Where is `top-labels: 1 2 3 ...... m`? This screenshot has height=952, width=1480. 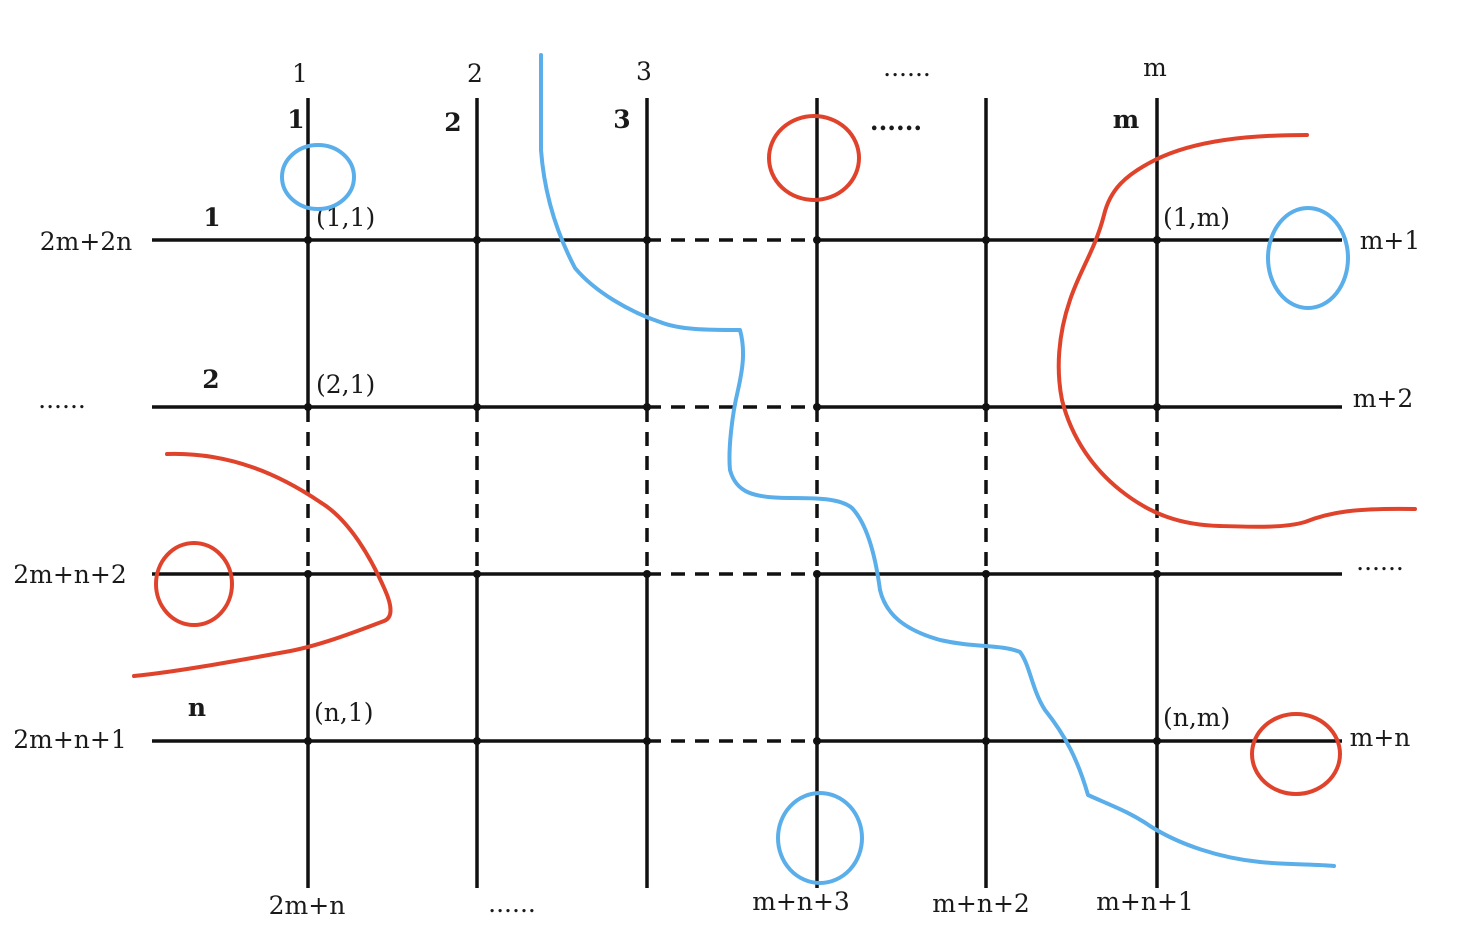 top-labels: 1 2 3 ...... m is located at coordinates (729, 70).